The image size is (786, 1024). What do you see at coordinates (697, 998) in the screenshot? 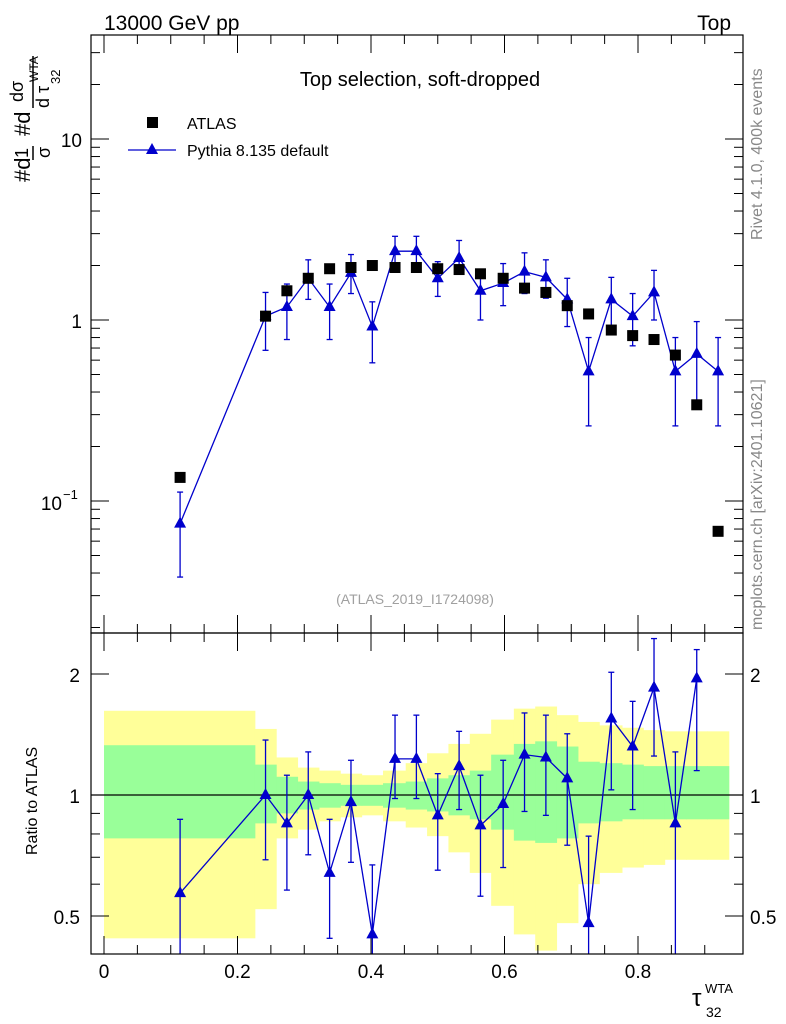
I see `xlabel-tau: τ` at bounding box center [697, 998].